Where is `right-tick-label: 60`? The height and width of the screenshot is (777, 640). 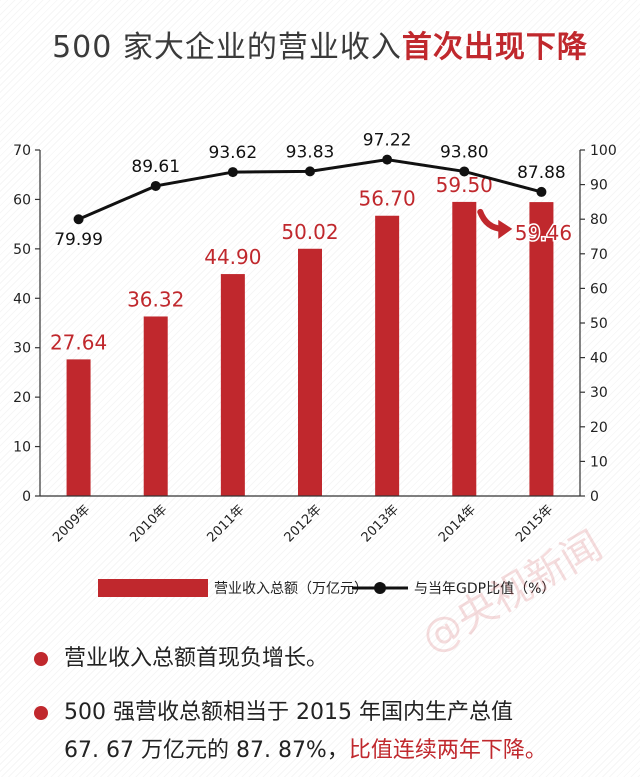
right-tick-label: 60 is located at coordinates (599, 289).